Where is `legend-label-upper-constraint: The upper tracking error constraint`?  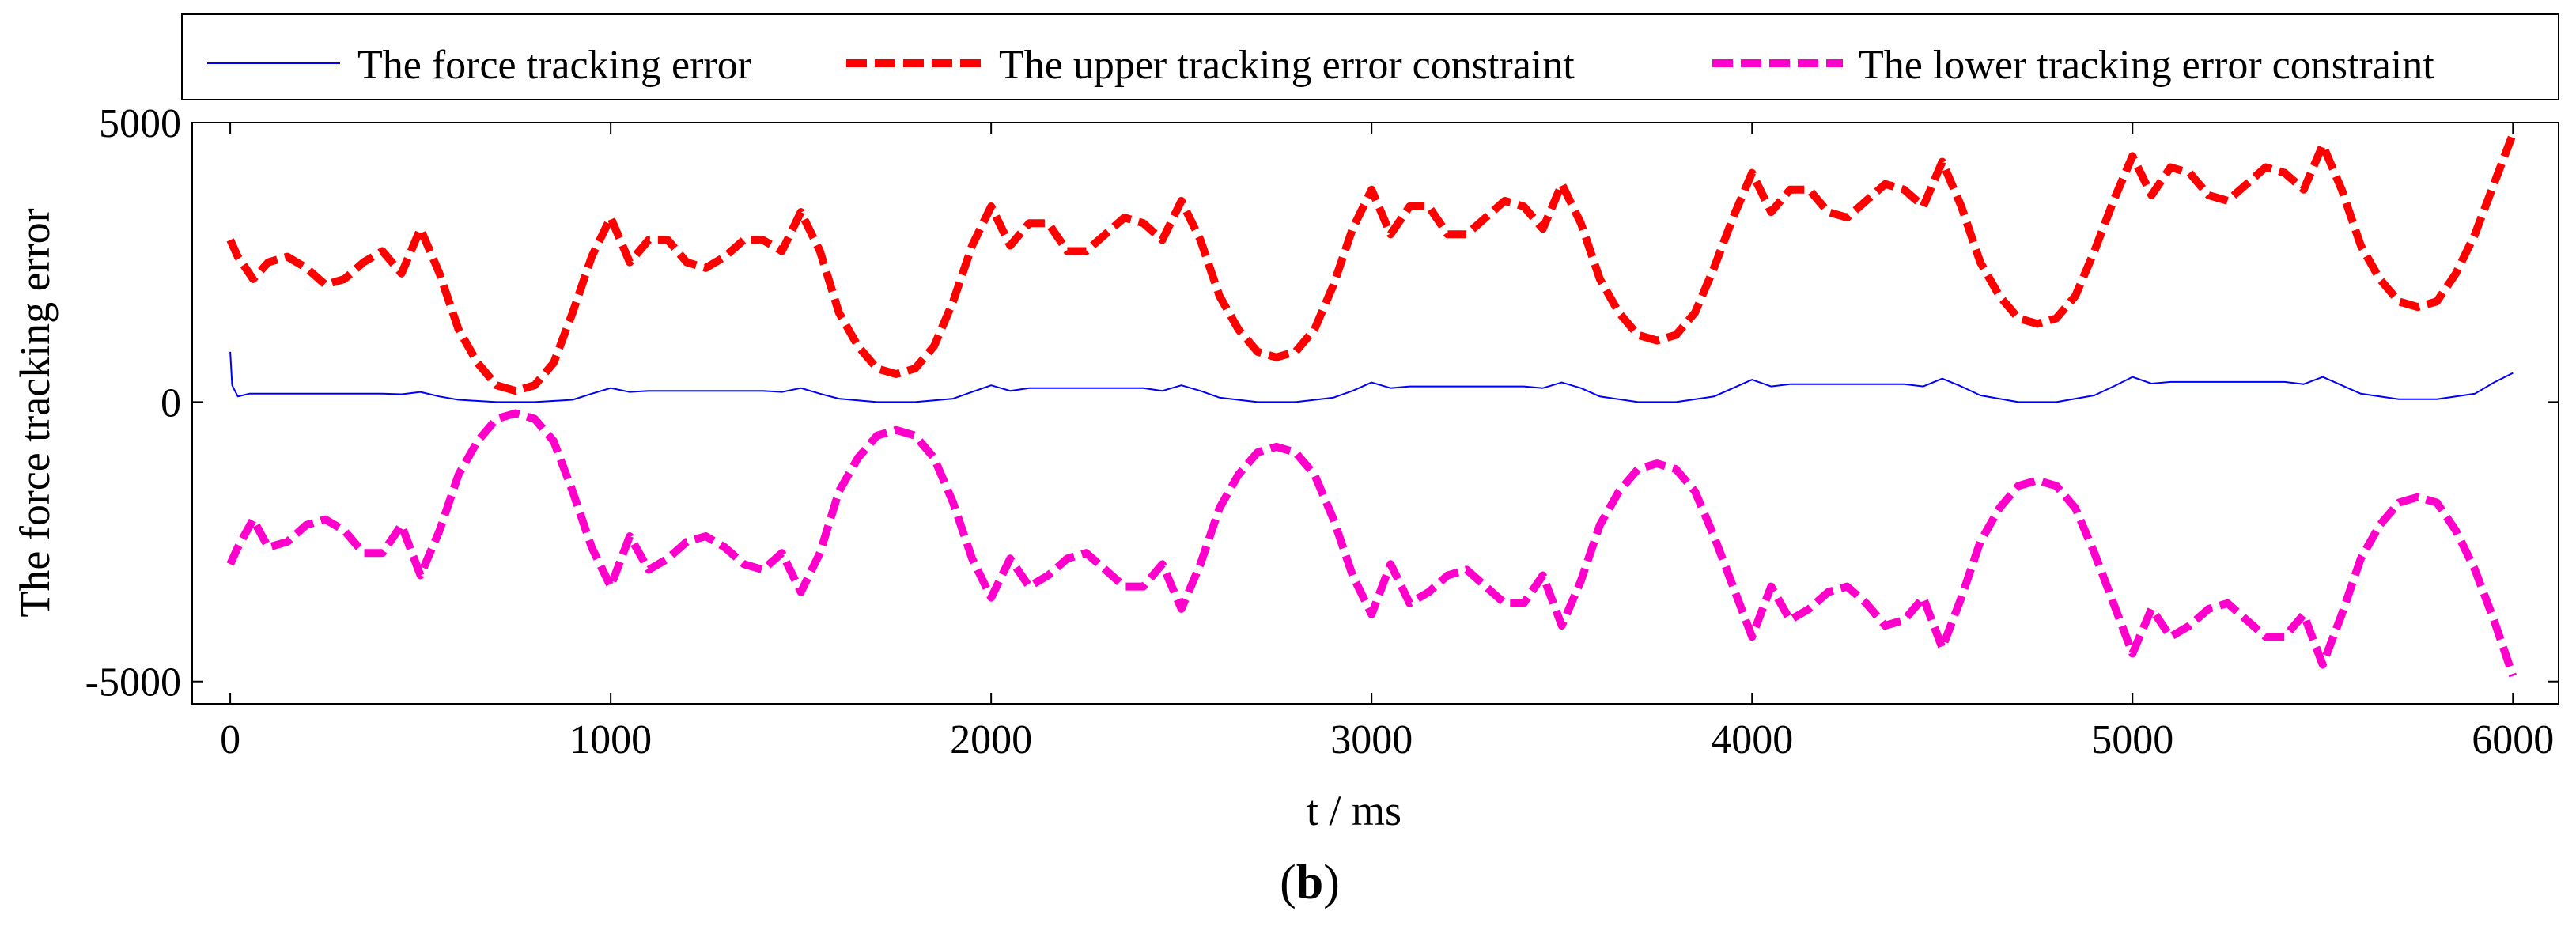
legend-label-upper-constraint: The upper tracking error constraint is located at coordinates (1287, 65).